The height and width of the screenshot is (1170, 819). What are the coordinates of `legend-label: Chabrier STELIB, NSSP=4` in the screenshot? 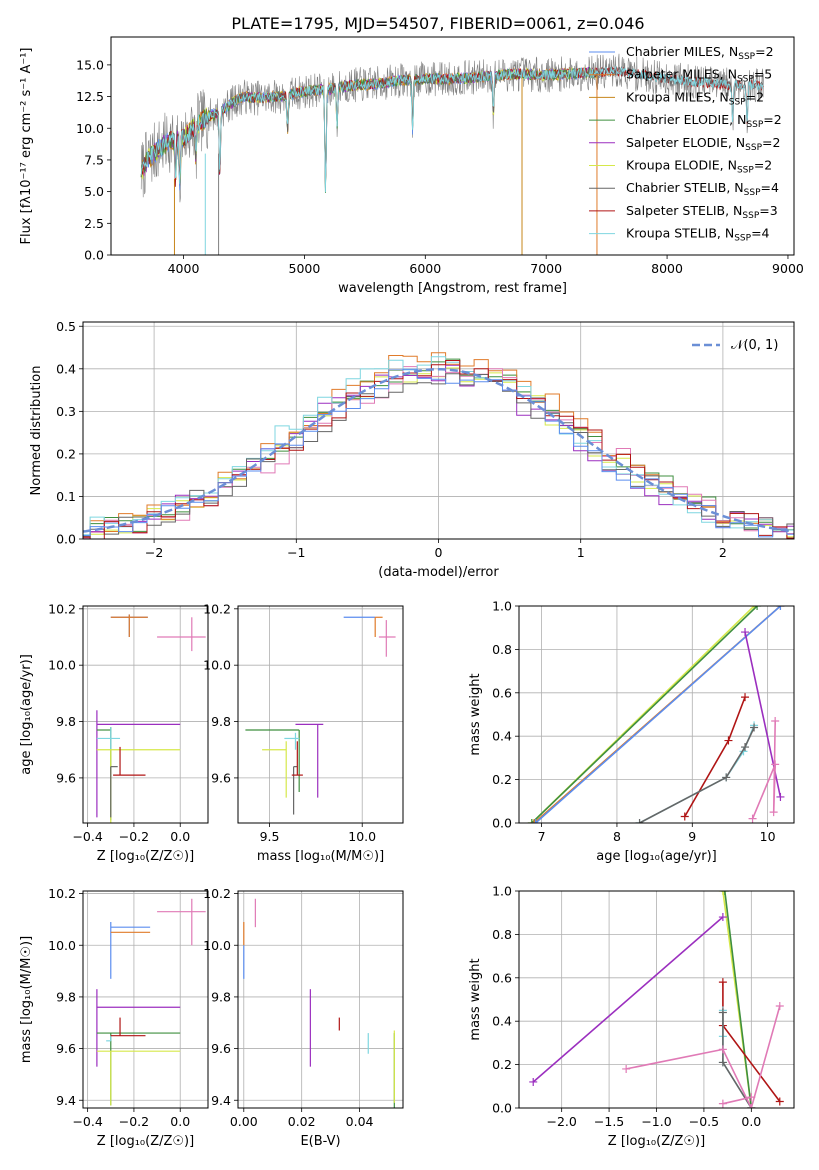 It's located at (702, 189).